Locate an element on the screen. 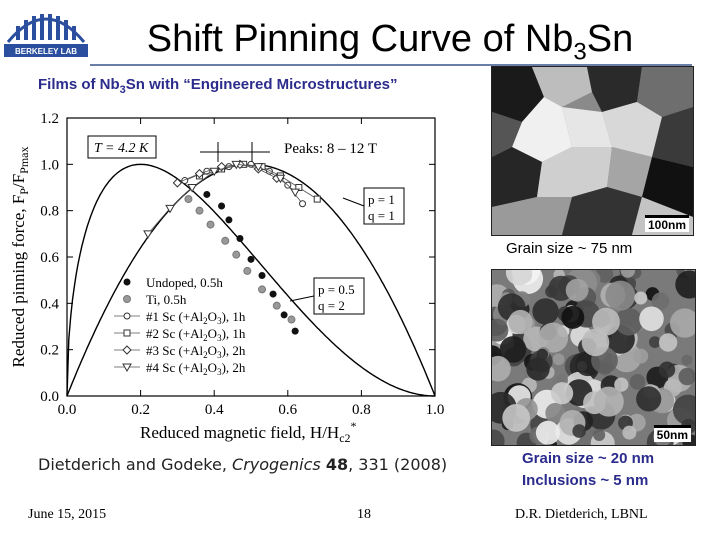 This screenshot has width=720, height=540. y-tick-label: 0.8 is located at coordinates (49, 212).